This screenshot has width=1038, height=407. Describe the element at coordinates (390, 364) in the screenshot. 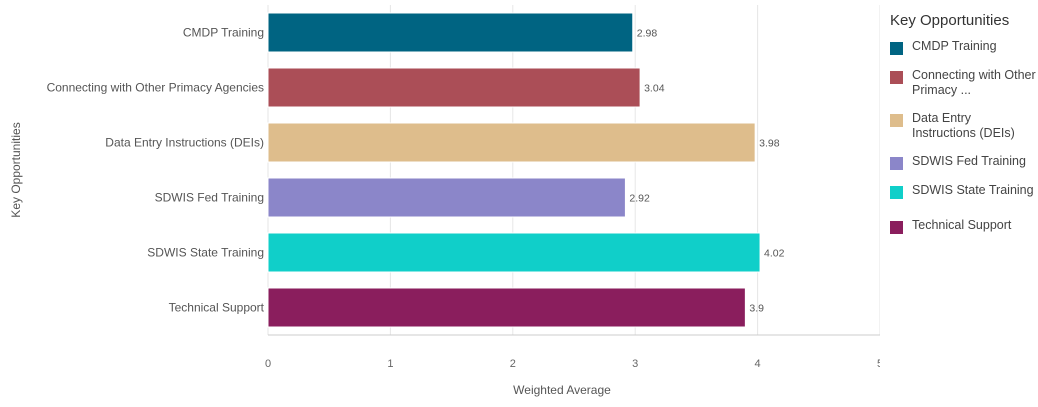

I see `x-tick-label: 1` at that location.